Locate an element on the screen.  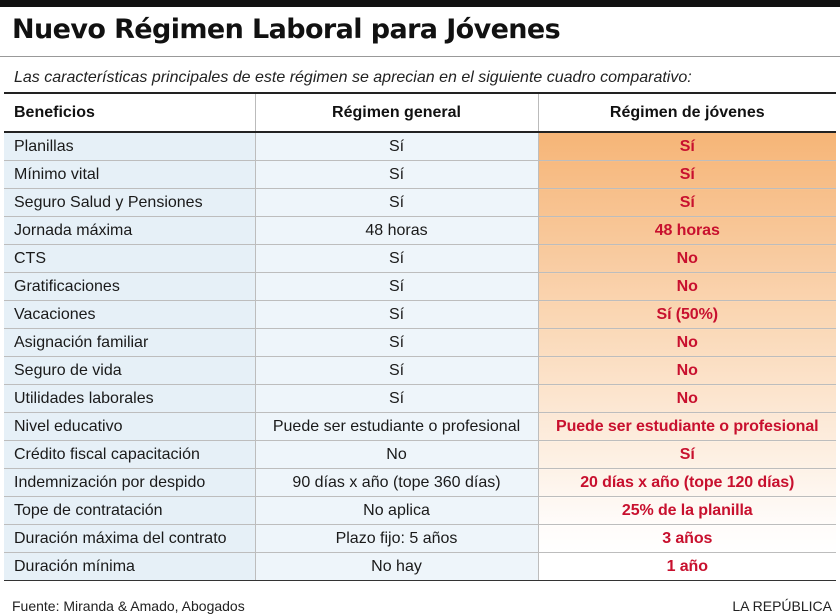
publisher-brand: LA REPÚBLICA is located at coordinates (782, 606).